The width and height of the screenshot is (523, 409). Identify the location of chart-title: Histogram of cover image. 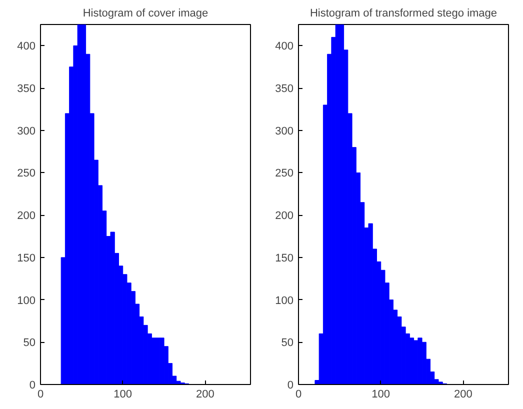
(145, 14).